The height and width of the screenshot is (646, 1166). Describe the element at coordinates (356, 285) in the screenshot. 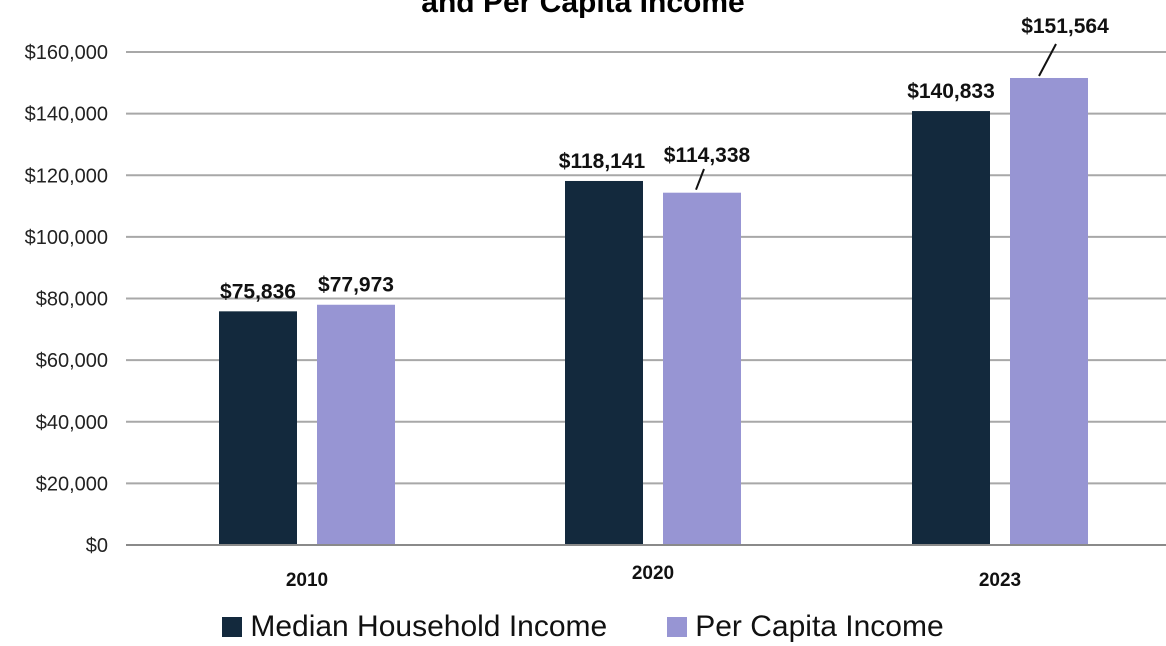

I see `data-label: $77,973` at that location.